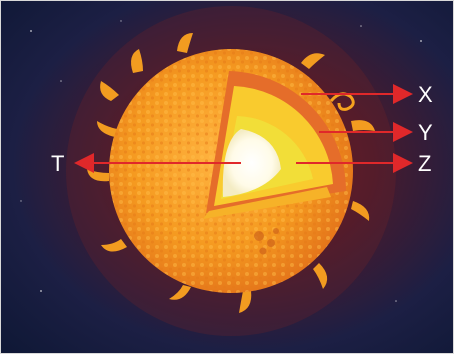  What do you see at coordinates (424, 163) in the screenshot?
I see `label-z: Z` at bounding box center [424, 163].